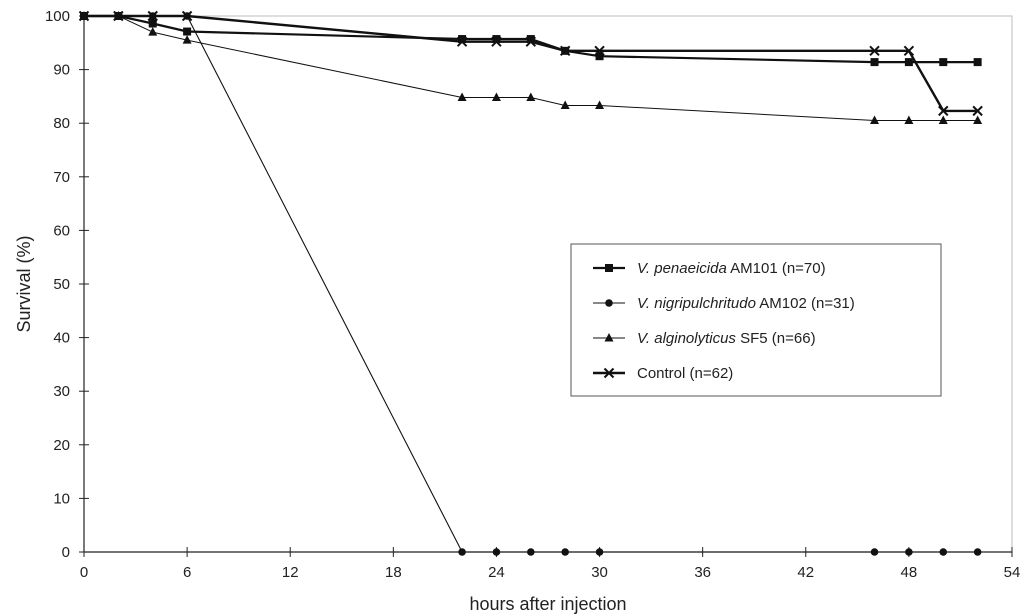 The height and width of the screenshot is (616, 1033). What do you see at coordinates (66, 552) in the screenshot?
I see `y-tick-label: 0` at bounding box center [66, 552].